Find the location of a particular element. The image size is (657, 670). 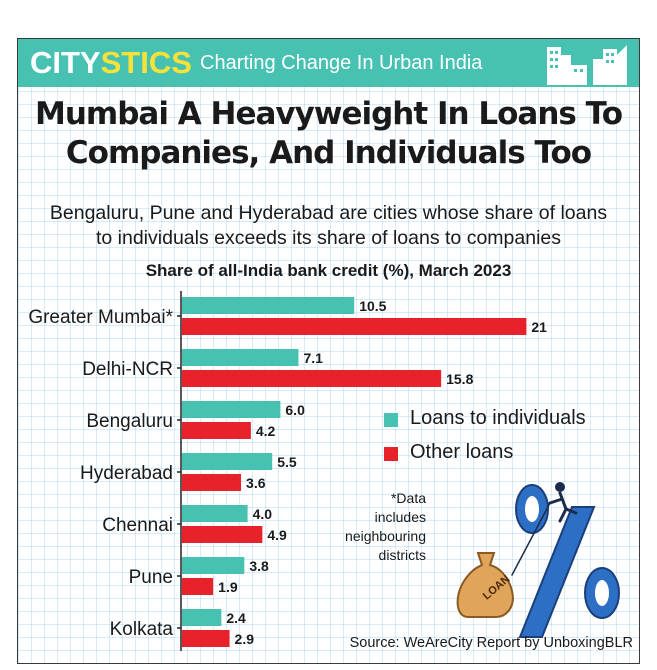

data-label: 3.8 is located at coordinates (259, 566).